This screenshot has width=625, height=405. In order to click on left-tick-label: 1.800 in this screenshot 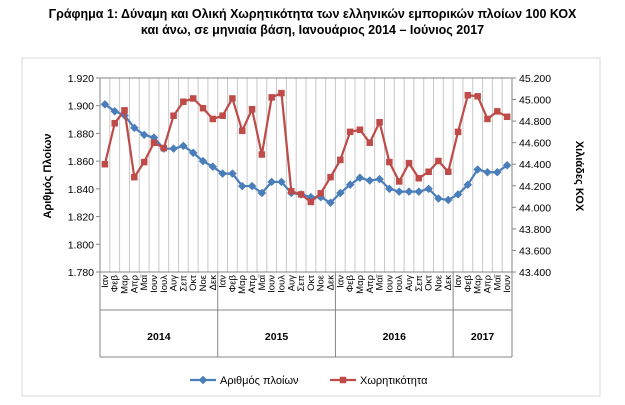, I will do `click(81, 245)`.